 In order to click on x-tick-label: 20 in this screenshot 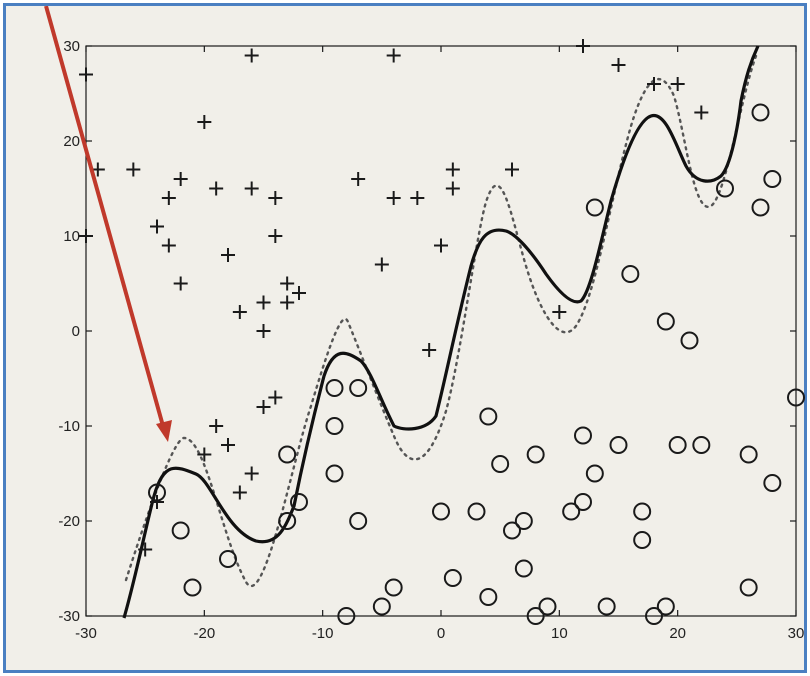, I will do `click(677, 633)`.